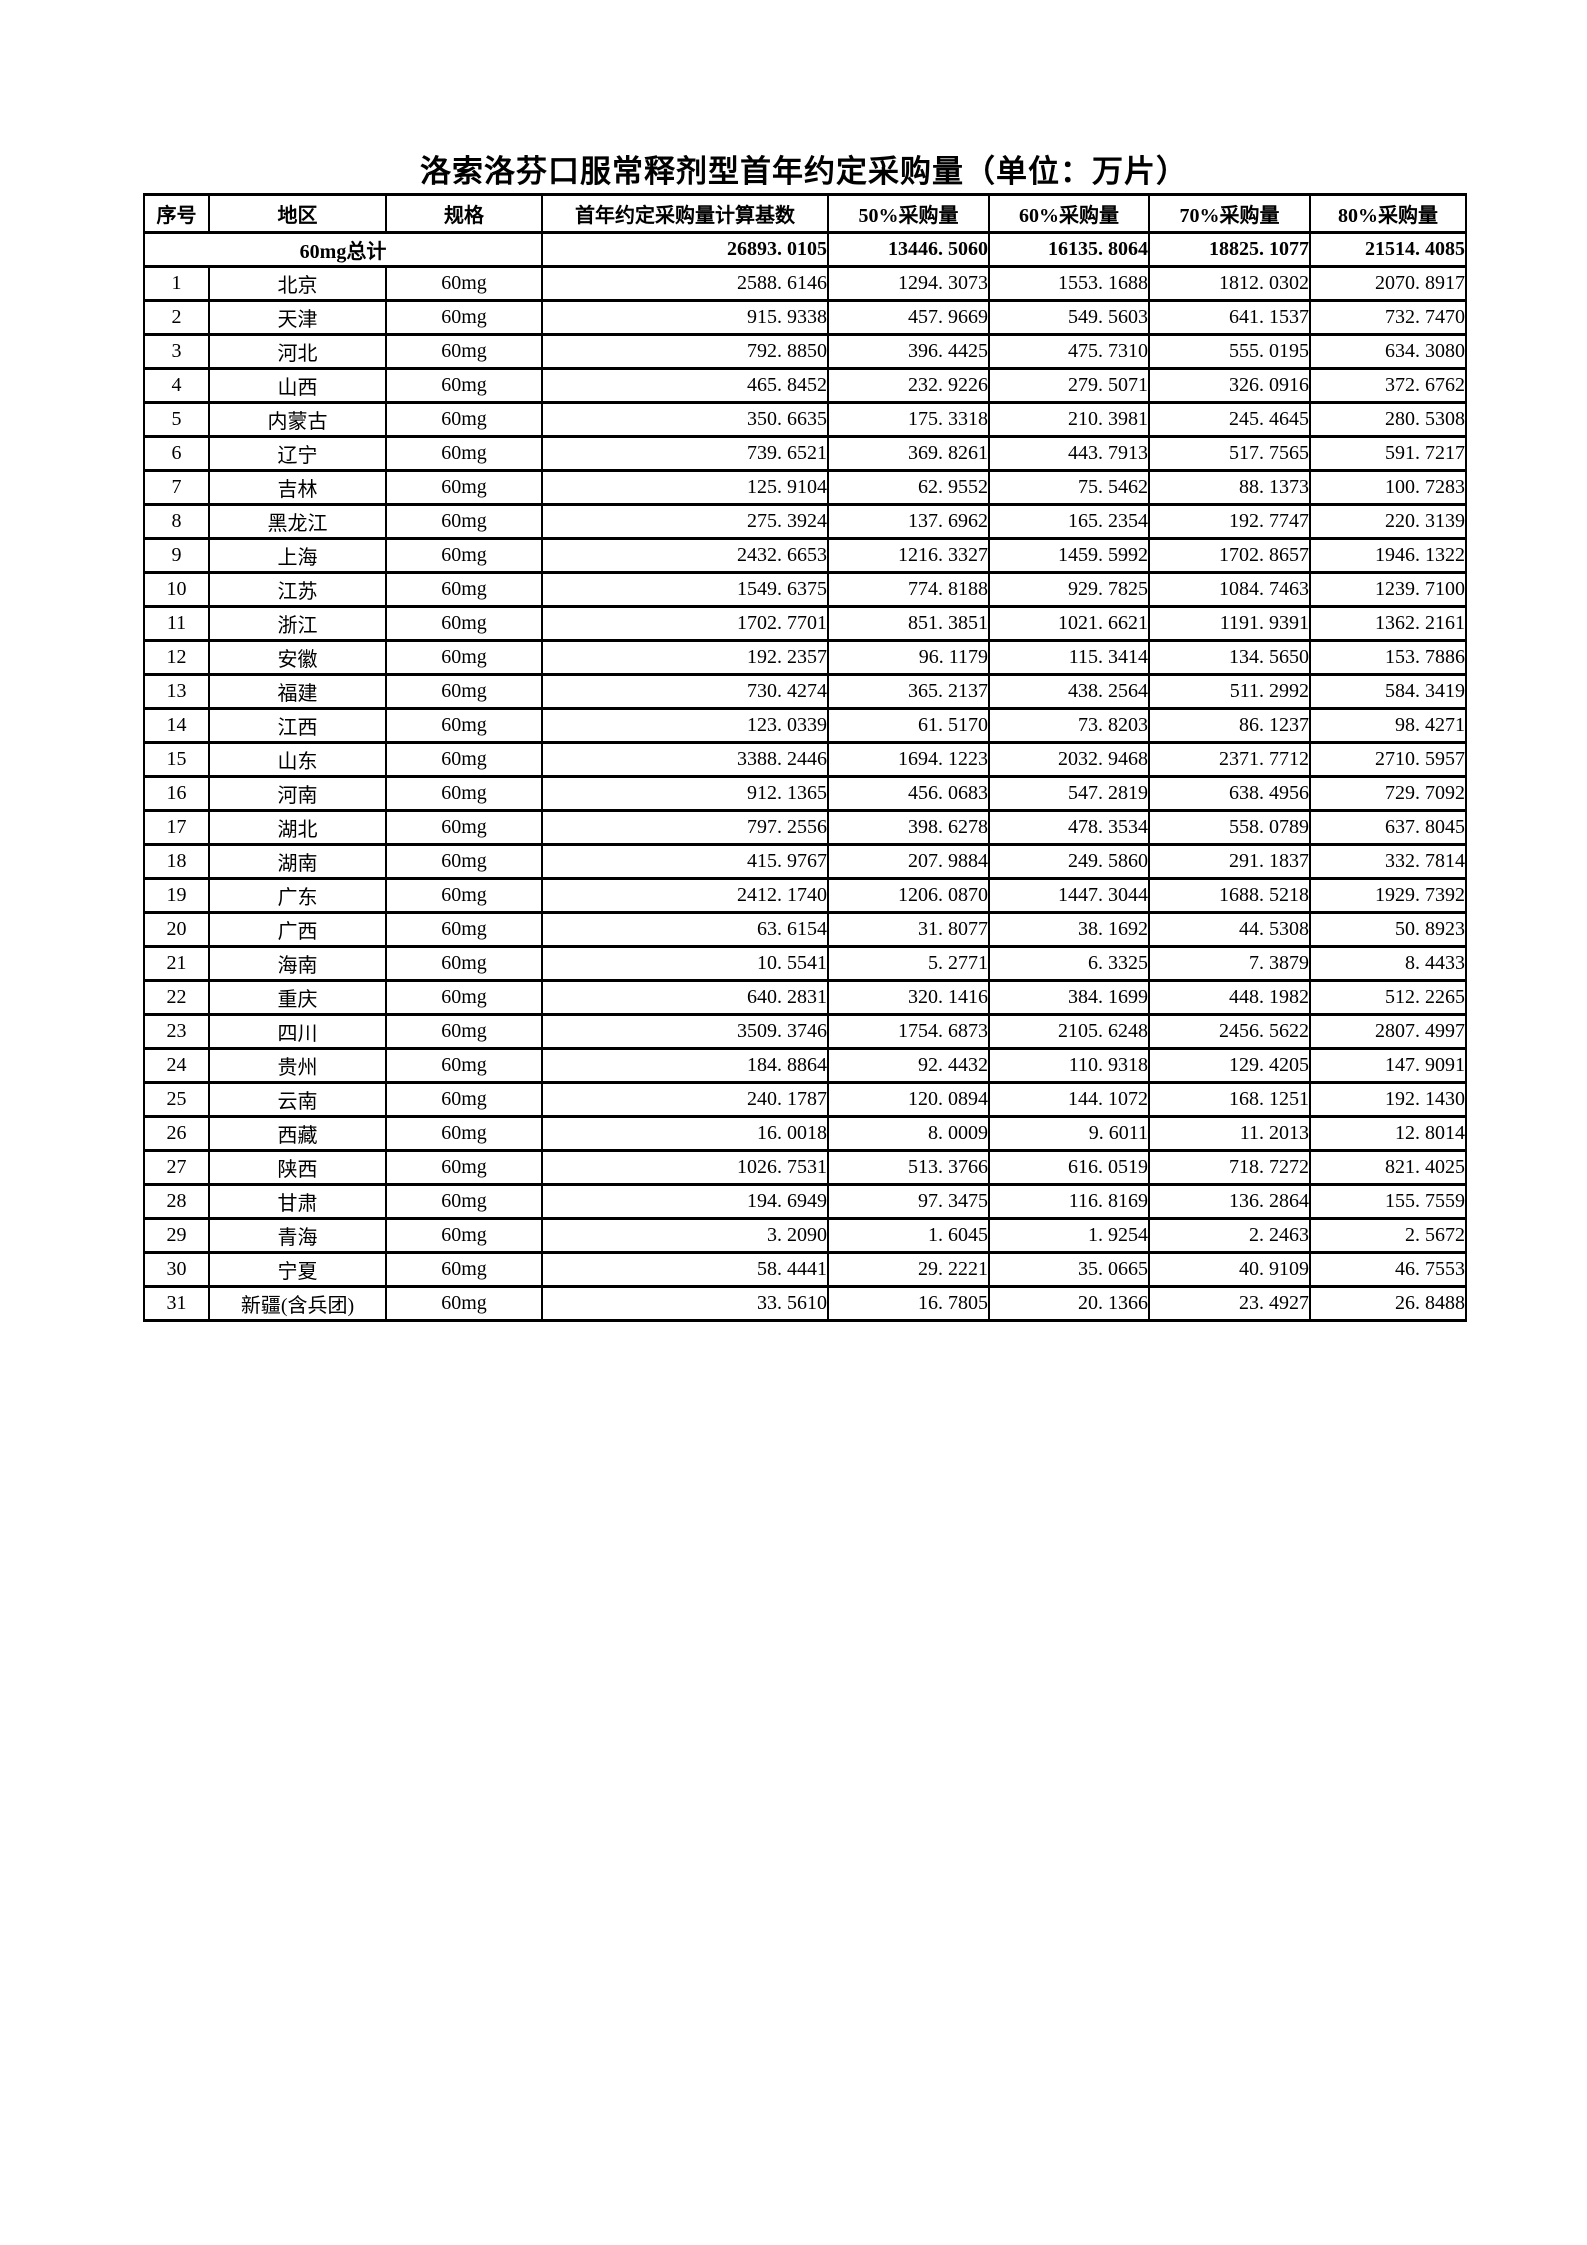 This screenshot has height=2245, width=1587. I want to click on value-cell-4: 50. 8923, so click(1388, 929).